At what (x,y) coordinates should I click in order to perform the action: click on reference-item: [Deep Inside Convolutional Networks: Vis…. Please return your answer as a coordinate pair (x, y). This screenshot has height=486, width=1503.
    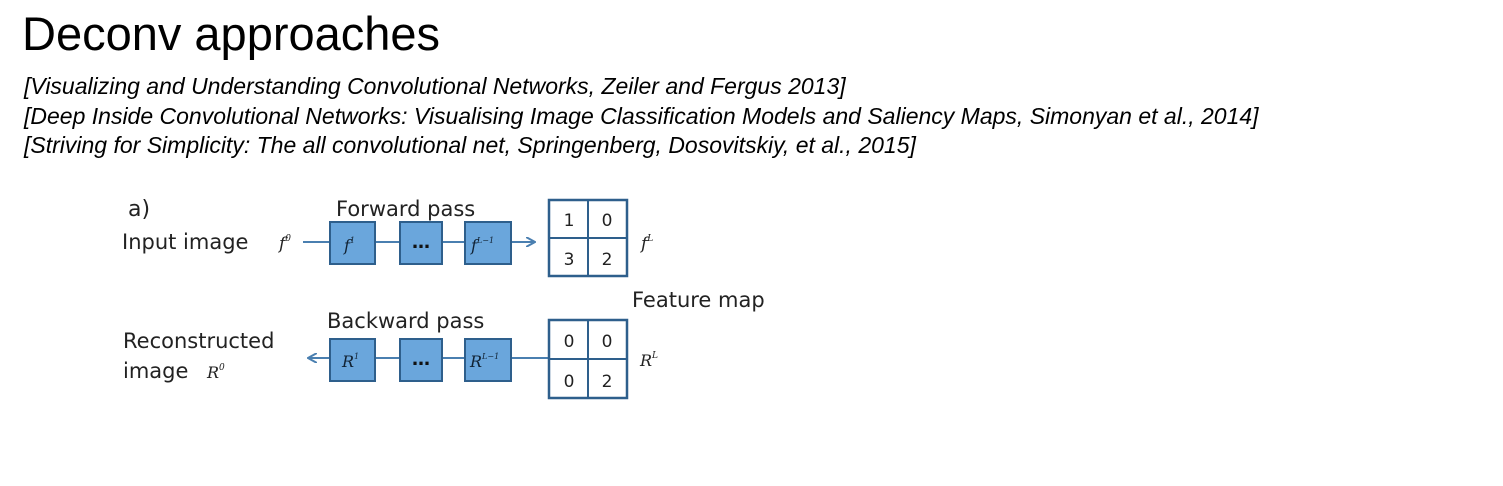
    Looking at the image, I should click on (641, 115).